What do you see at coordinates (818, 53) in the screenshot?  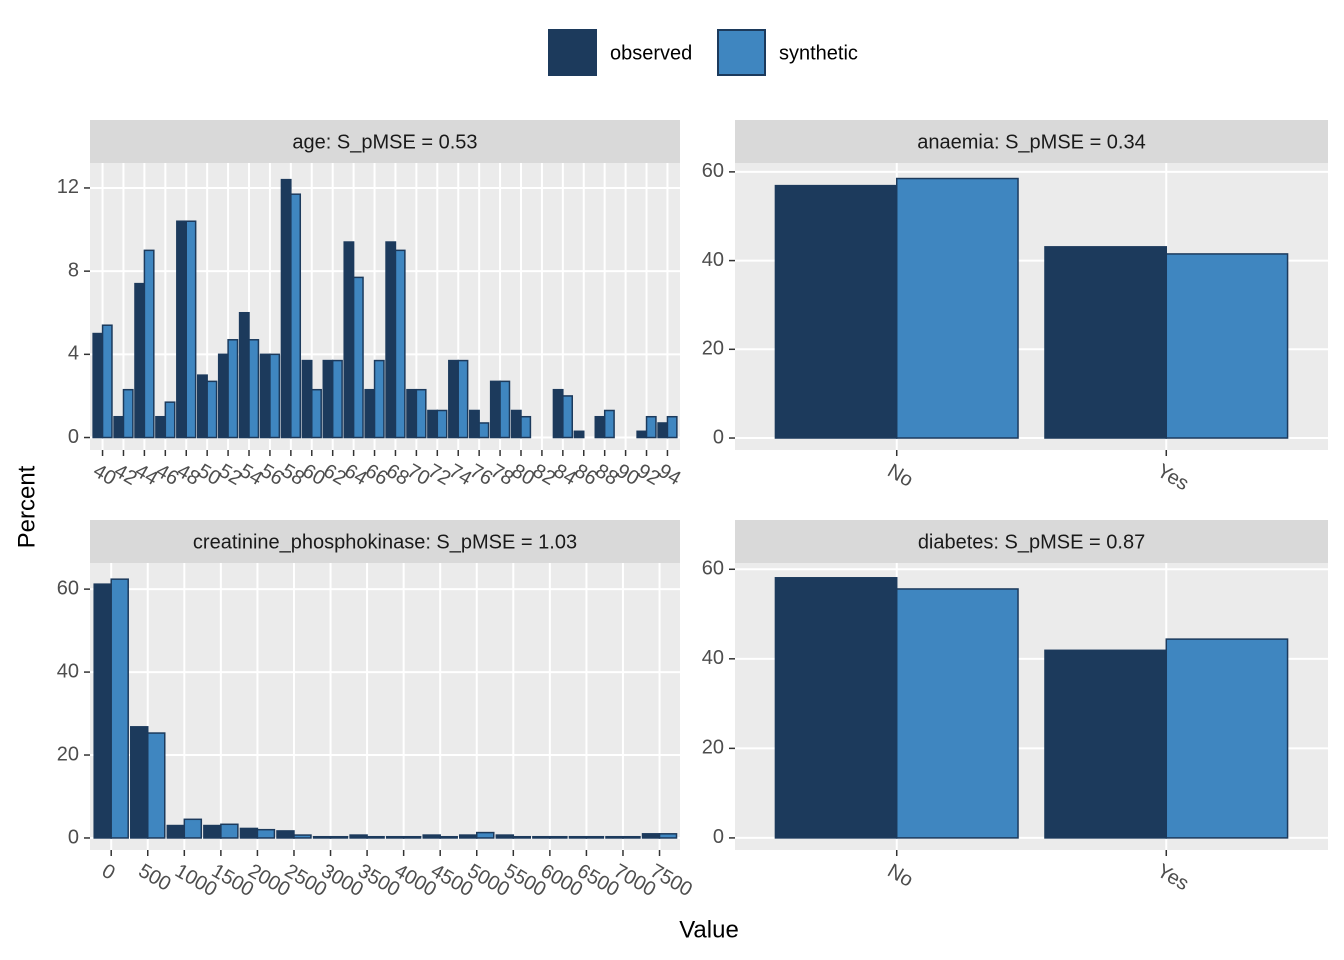 I see `legend-label: synthetic` at bounding box center [818, 53].